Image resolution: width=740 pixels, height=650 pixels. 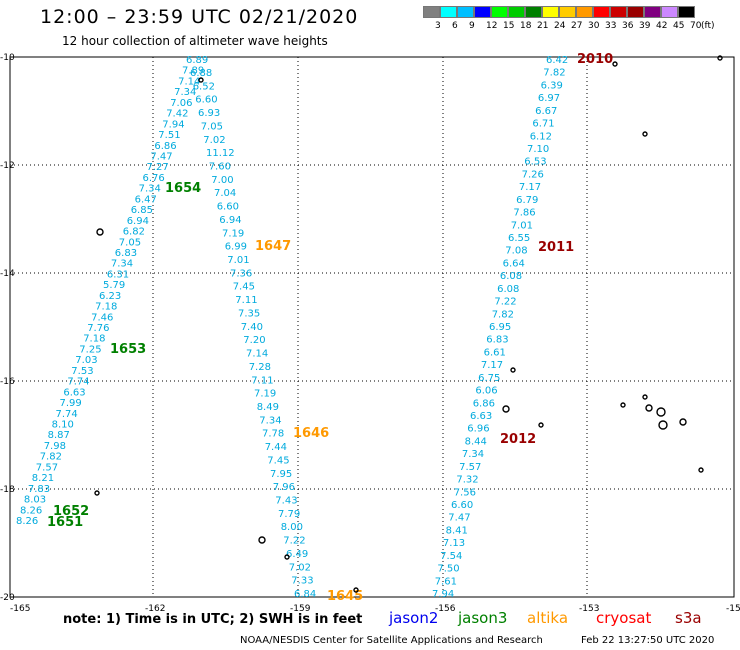 What do you see at coordinates (7, 166) in the screenshot?
I see `y-tick-label: -12` at bounding box center [7, 166].